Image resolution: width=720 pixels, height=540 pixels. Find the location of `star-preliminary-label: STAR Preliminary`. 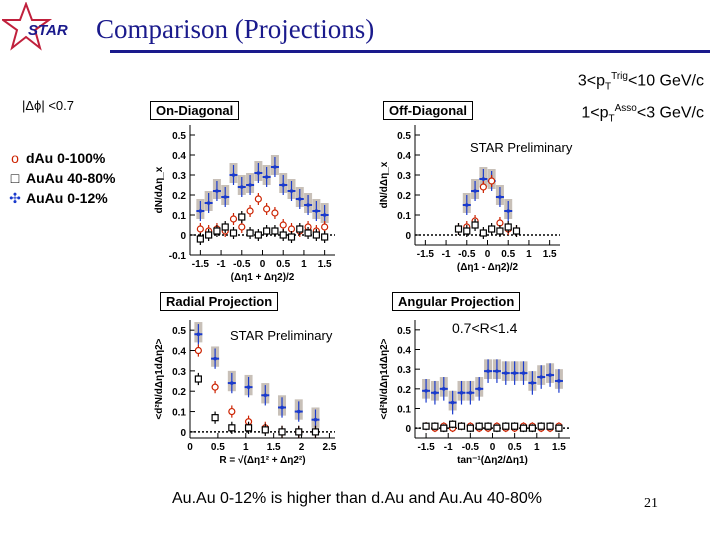

star-preliminary-label: STAR Preliminary is located at coordinates (521, 147).